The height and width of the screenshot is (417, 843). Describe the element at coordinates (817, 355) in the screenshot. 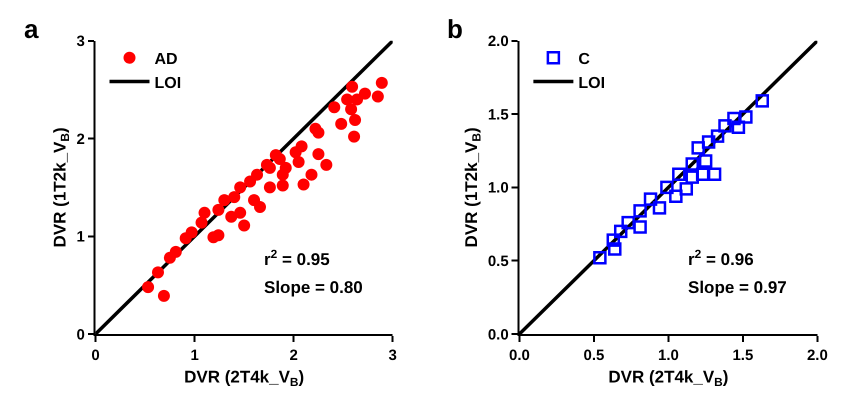

I see `x-tick-label: 2.0` at that location.